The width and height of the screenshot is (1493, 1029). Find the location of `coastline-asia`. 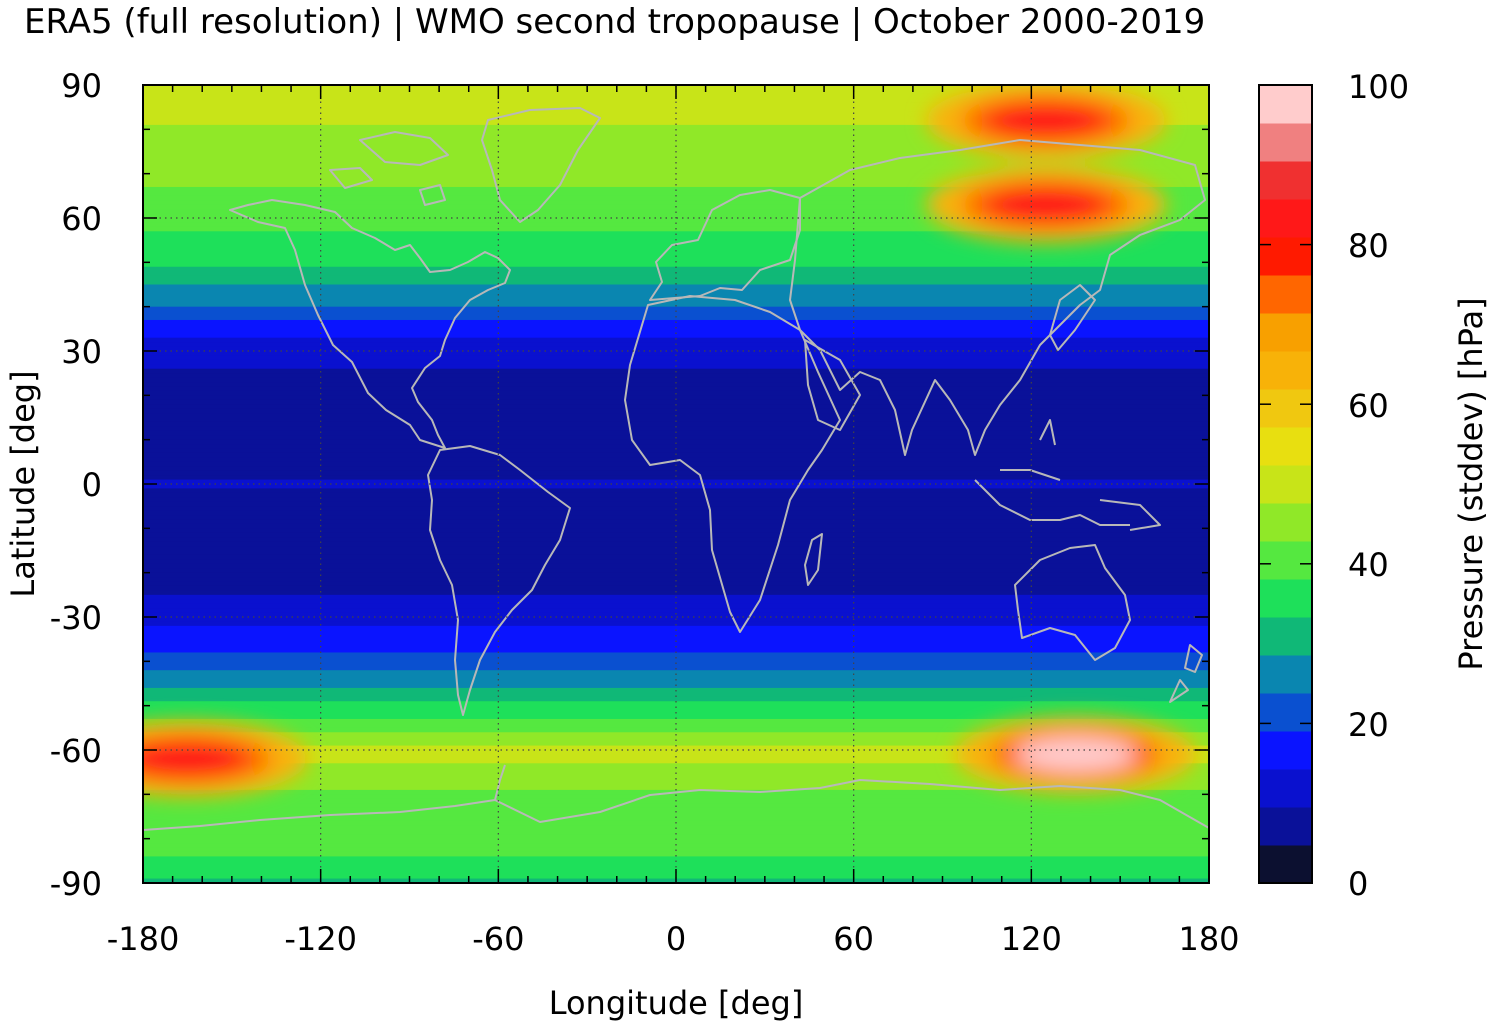

coastline-asia is located at coordinates (997, 297).